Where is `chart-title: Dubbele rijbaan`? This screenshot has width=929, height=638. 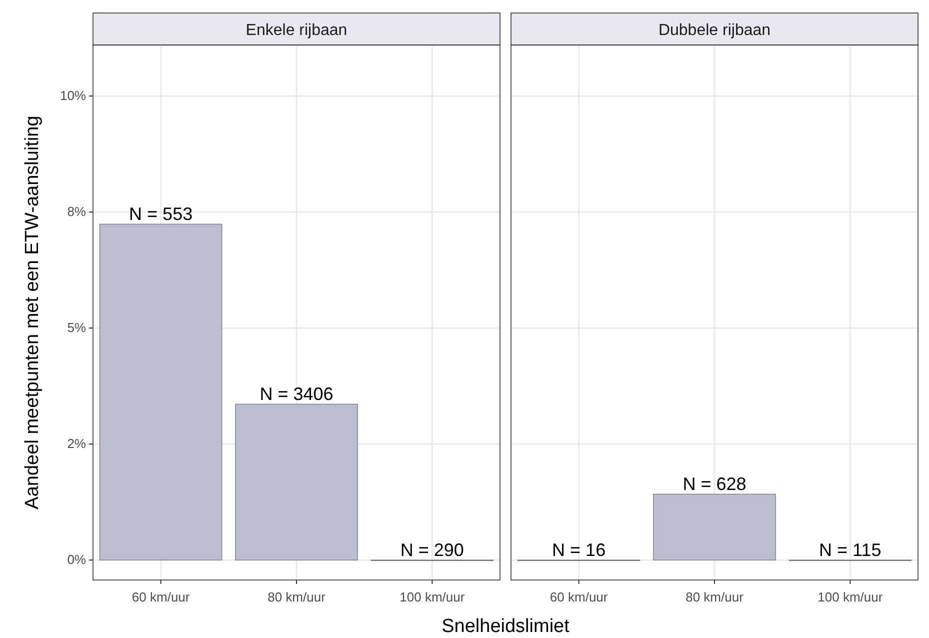
chart-title: Dubbele rijbaan is located at coordinates (714, 30).